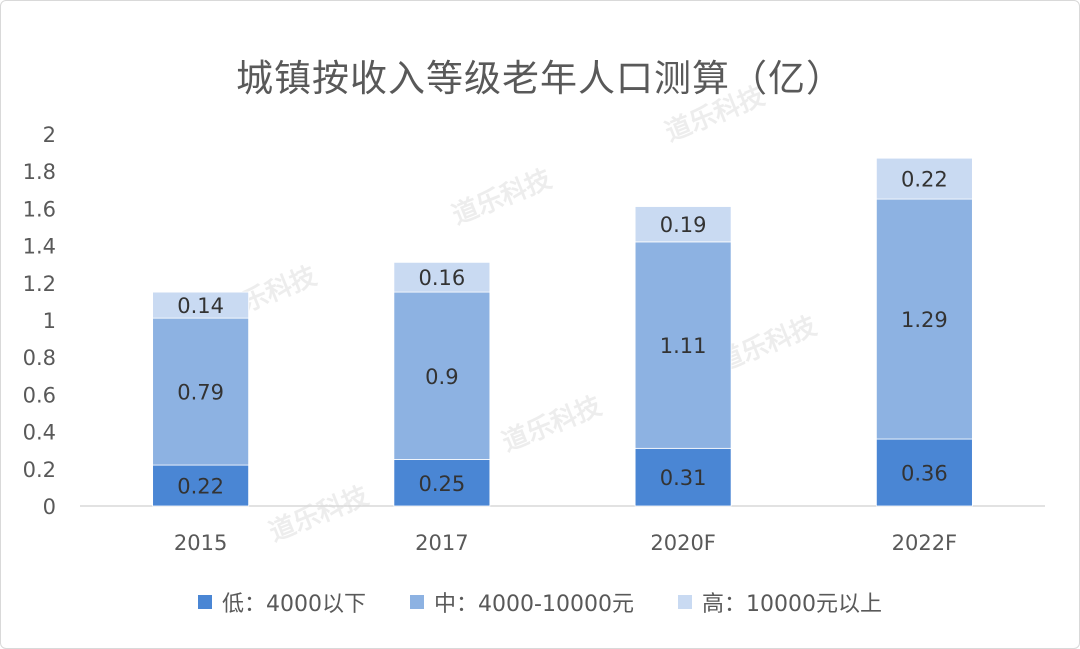 The width and height of the screenshot is (1080, 649). I want to click on data-label: 0.36, so click(924, 474).